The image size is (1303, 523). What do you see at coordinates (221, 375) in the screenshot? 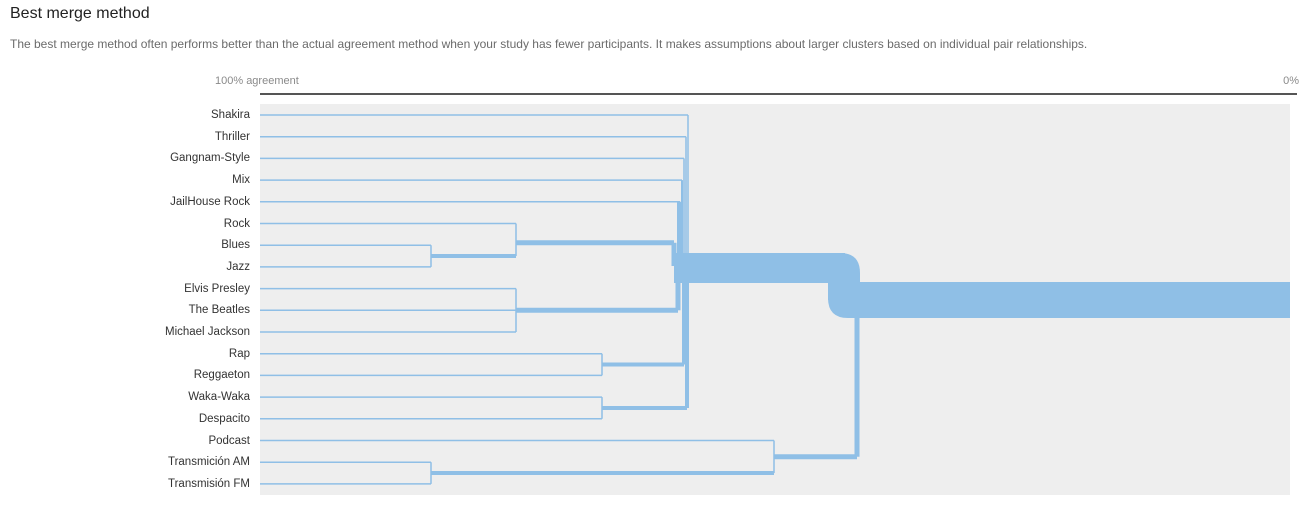
I see `leaf-label: Reggaeton` at bounding box center [221, 375].